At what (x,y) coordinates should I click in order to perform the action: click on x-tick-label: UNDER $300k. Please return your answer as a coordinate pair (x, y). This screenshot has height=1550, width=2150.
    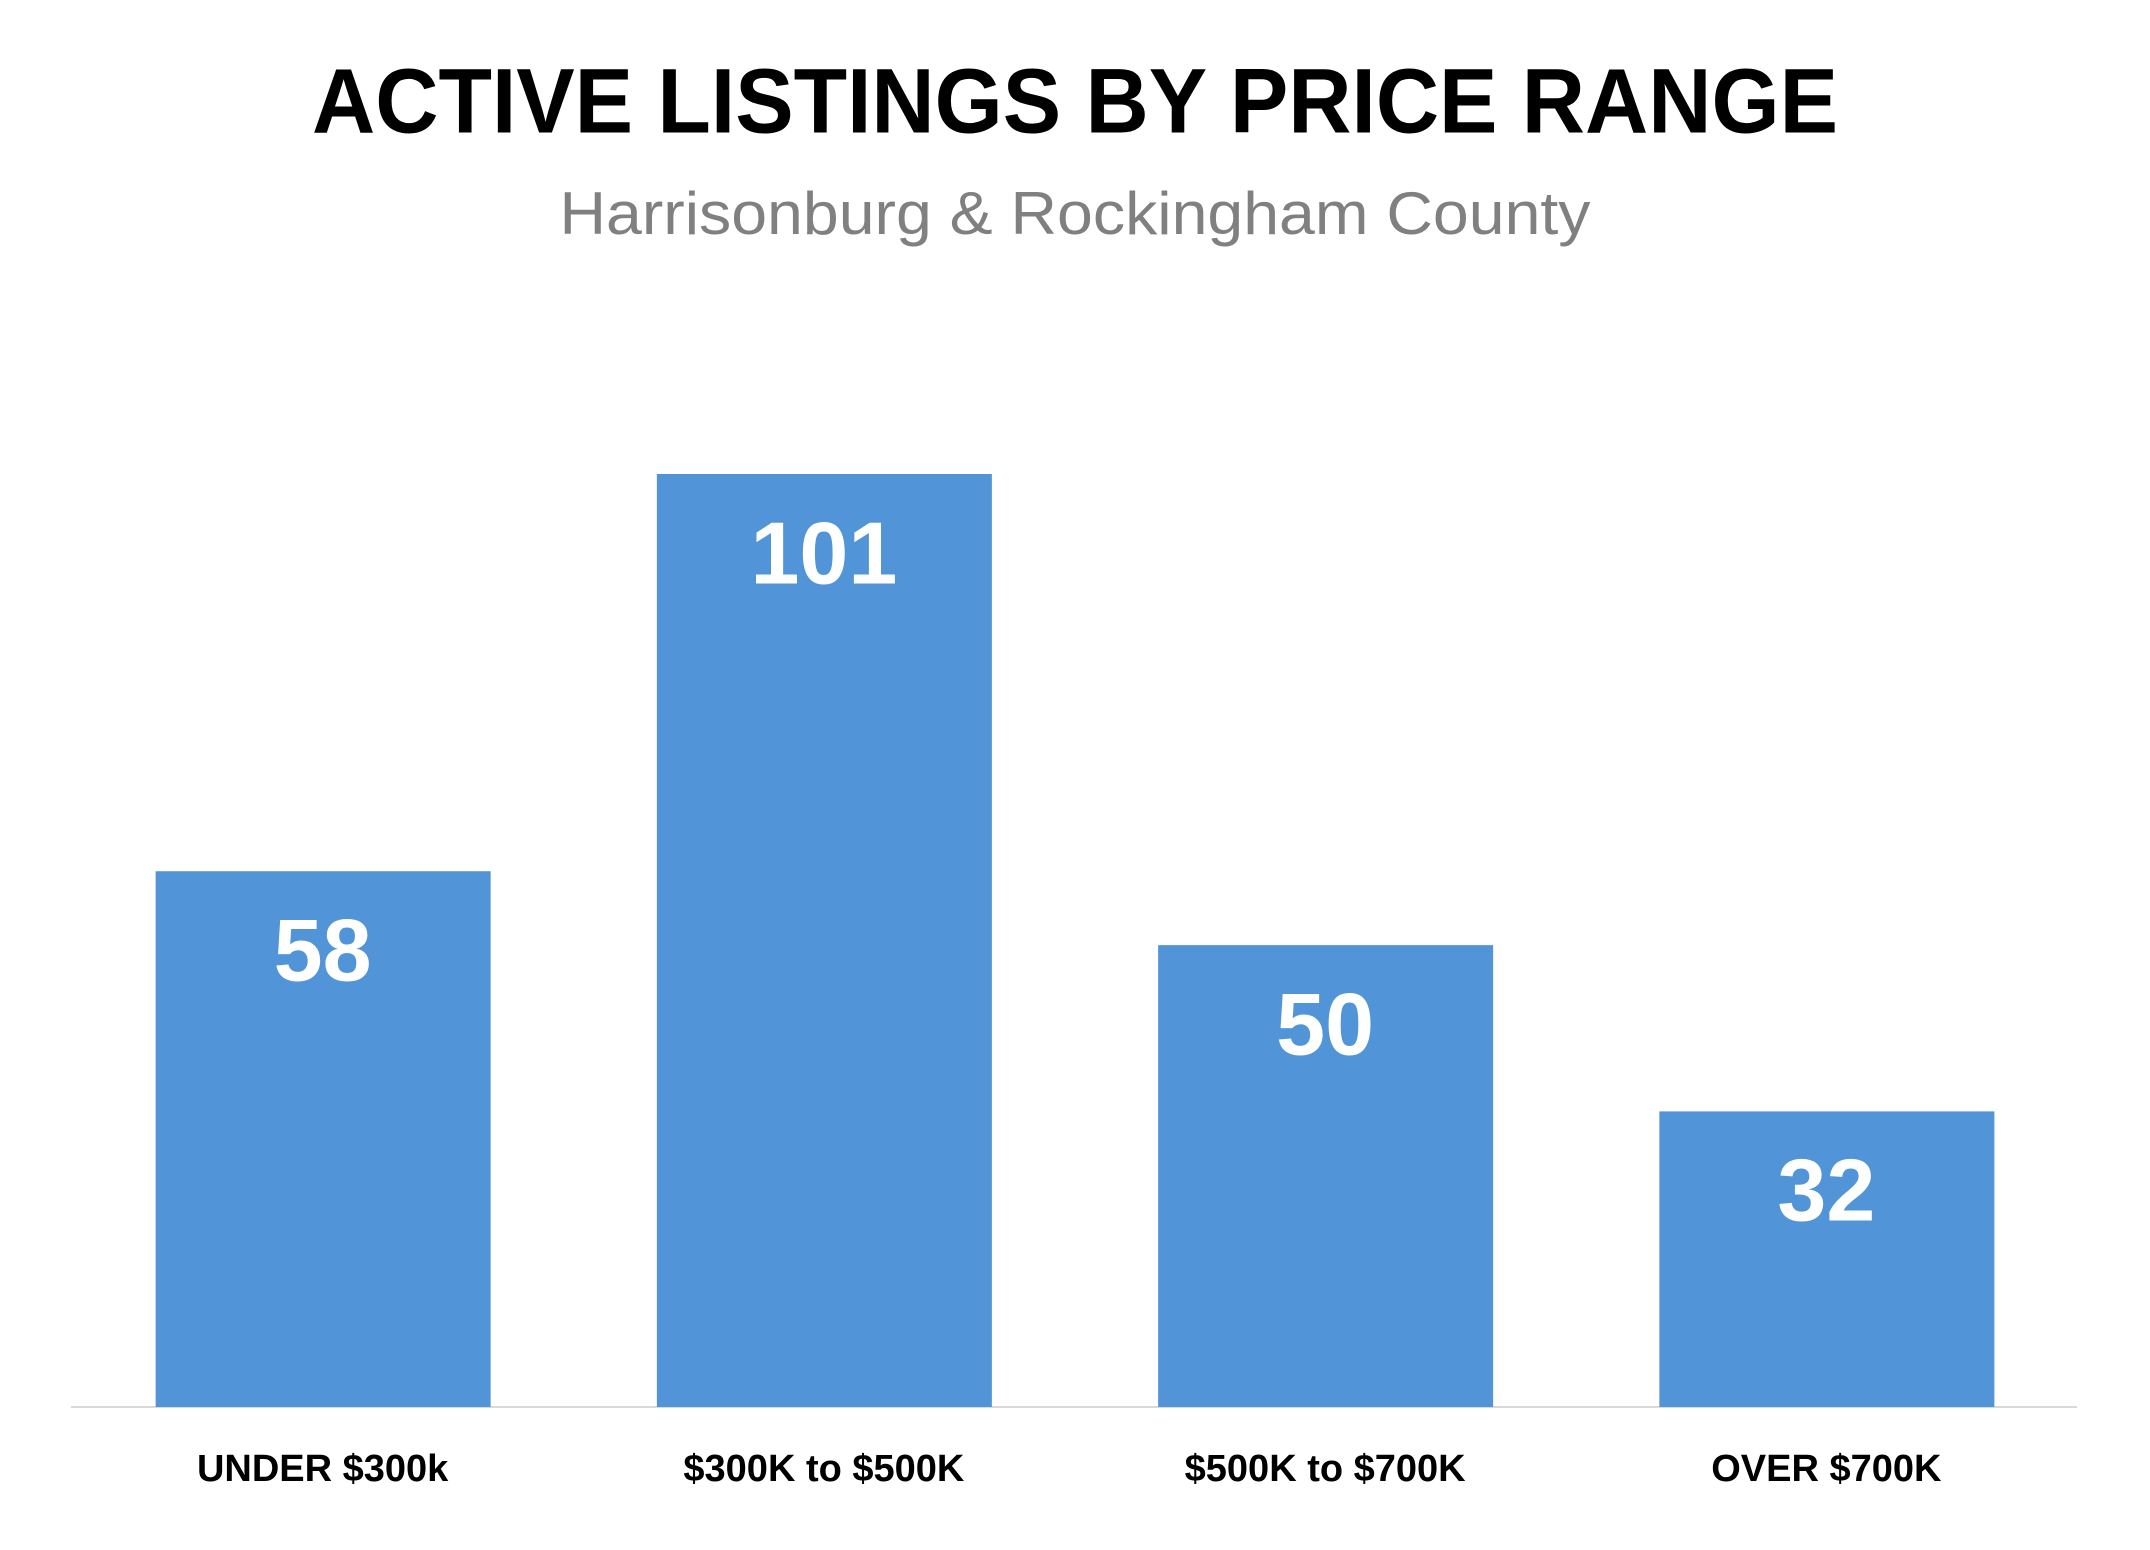
    Looking at the image, I should click on (323, 1469).